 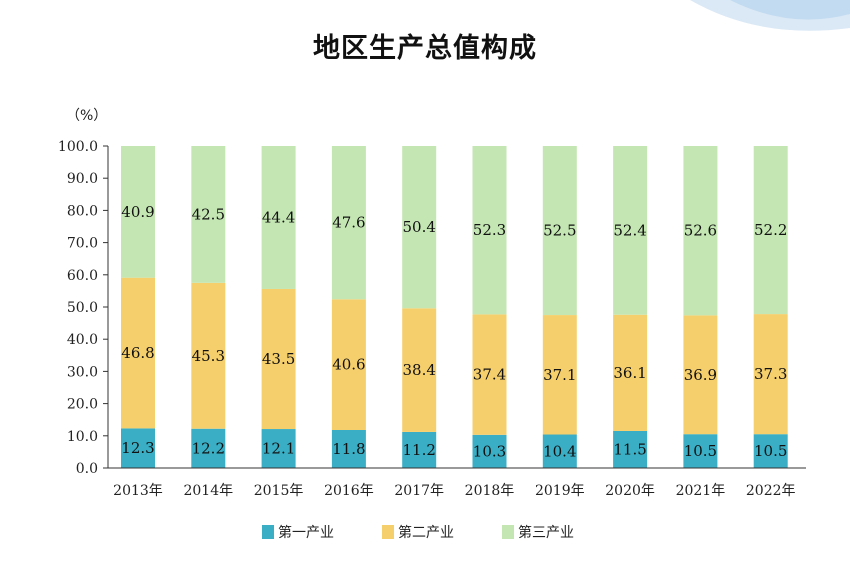 I want to click on data-label: 11.5, so click(x=629, y=449).